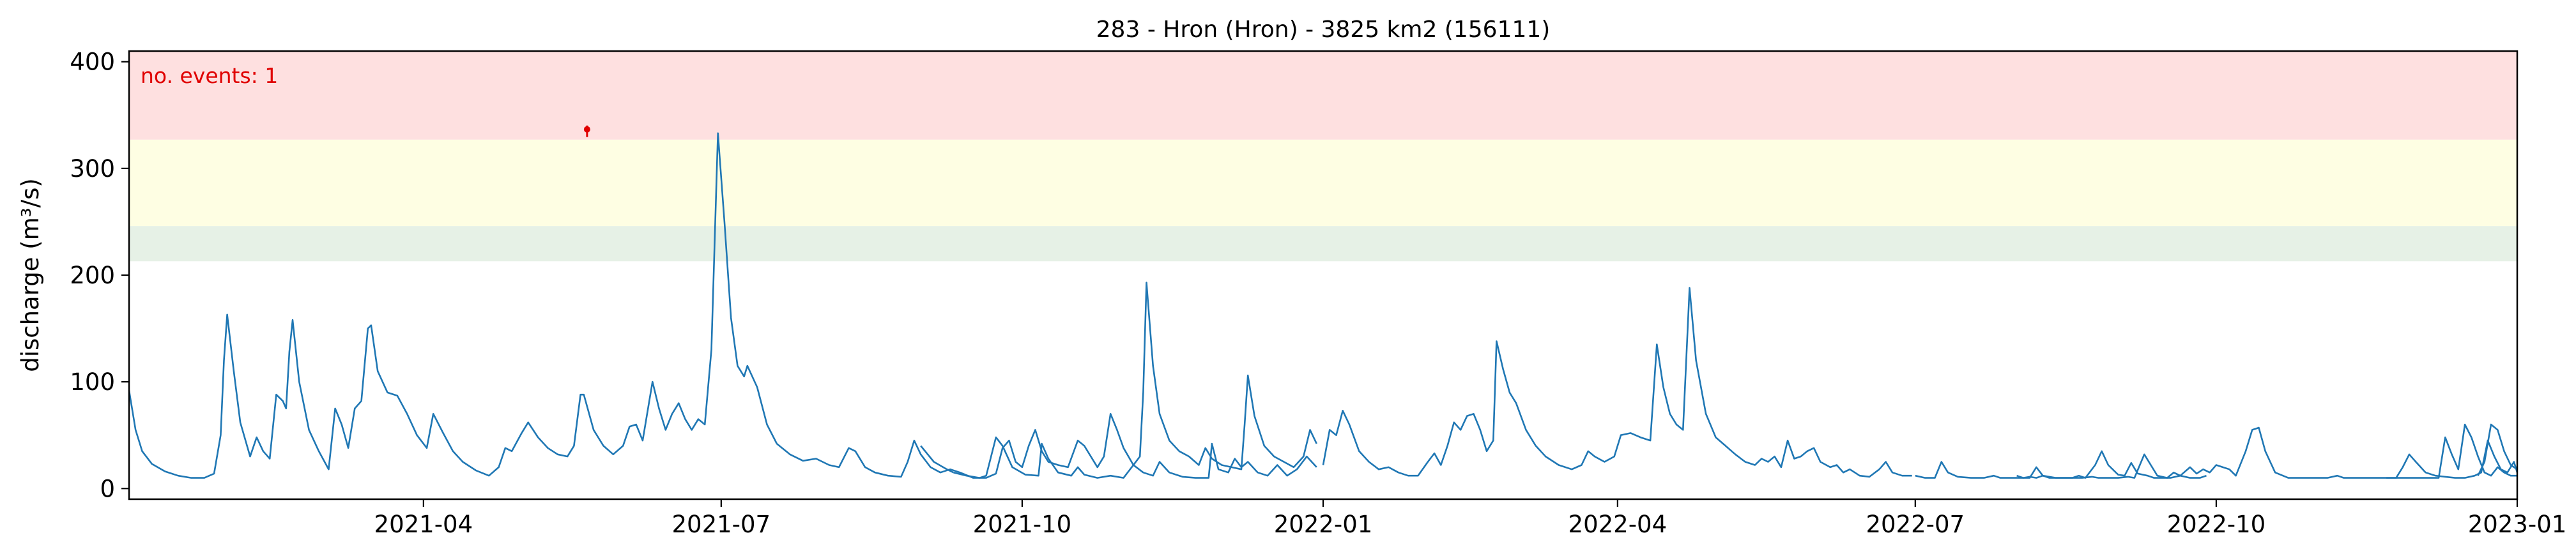 The height and width of the screenshot is (556, 2576). What do you see at coordinates (1323, 183) in the screenshot?
I see `threshold-band-medium` at bounding box center [1323, 183].